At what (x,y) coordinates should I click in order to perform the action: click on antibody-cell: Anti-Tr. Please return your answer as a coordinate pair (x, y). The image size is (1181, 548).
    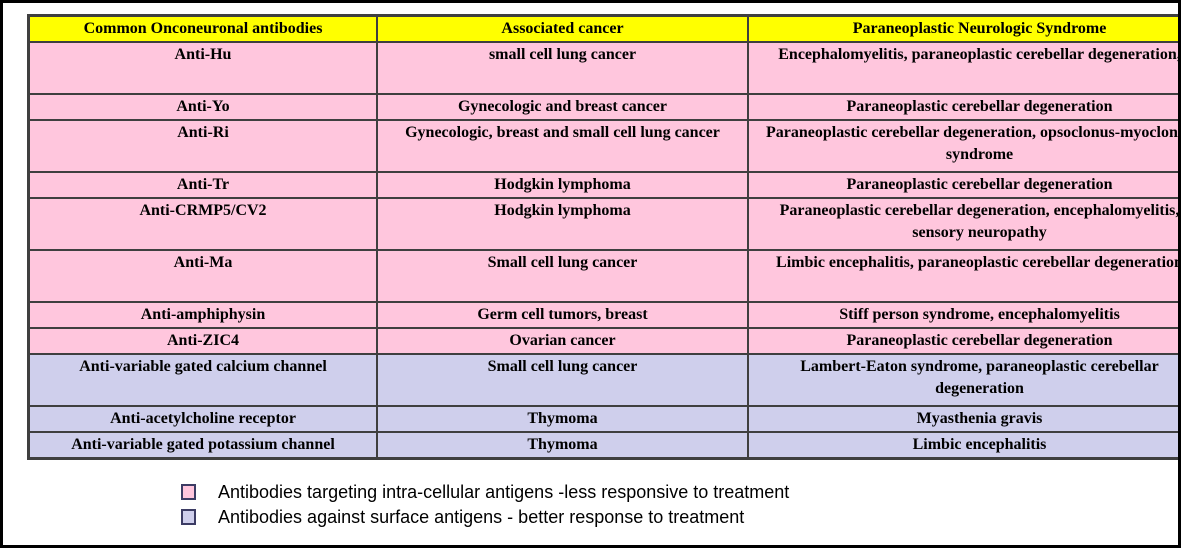
    Looking at the image, I should click on (202, 185).